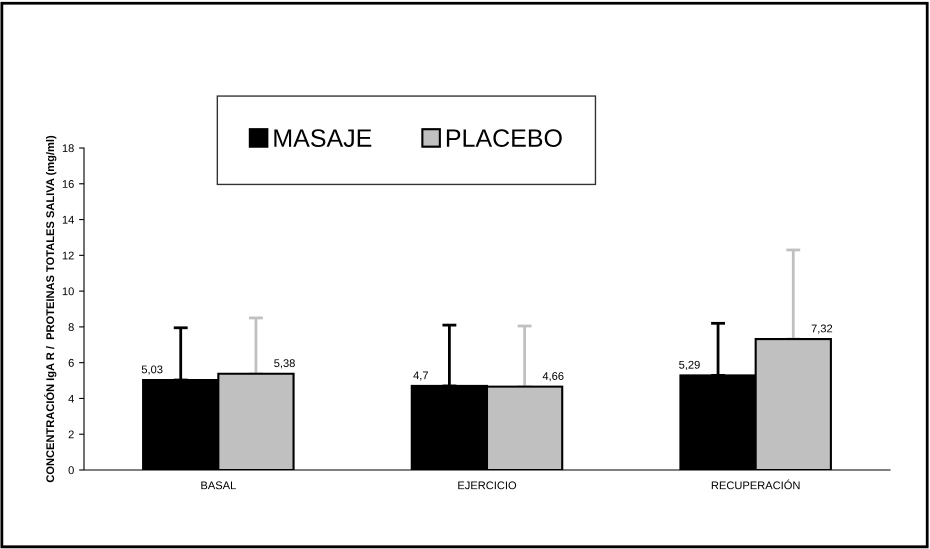 The height and width of the screenshot is (549, 930). Describe the element at coordinates (68, 256) in the screenshot. I see `y-tick-label: 12` at that location.